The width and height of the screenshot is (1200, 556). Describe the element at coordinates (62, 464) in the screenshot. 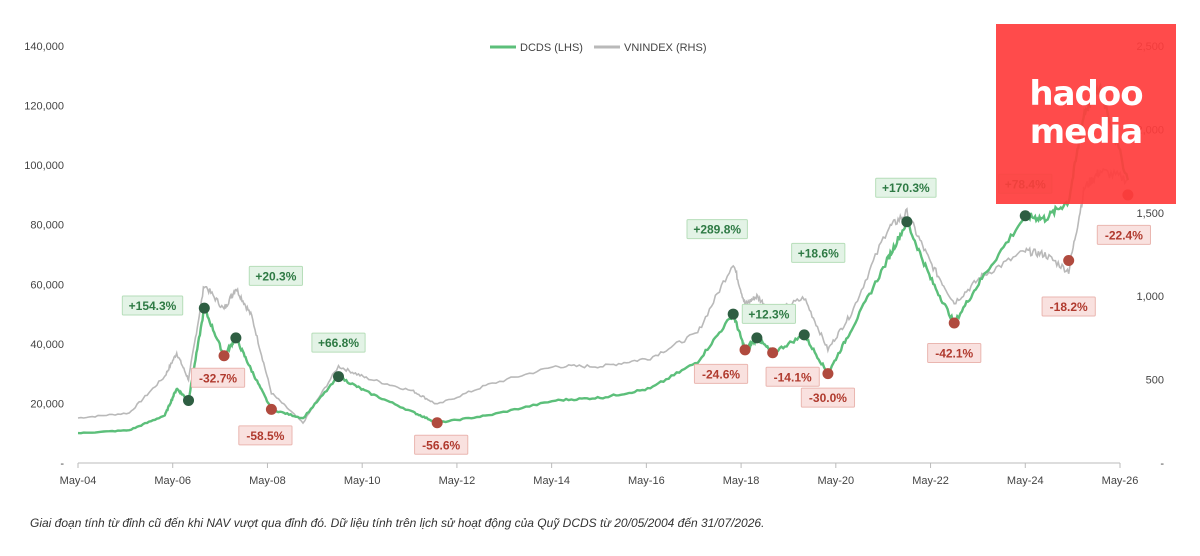

I see `y-left-tick-label: -` at that location.